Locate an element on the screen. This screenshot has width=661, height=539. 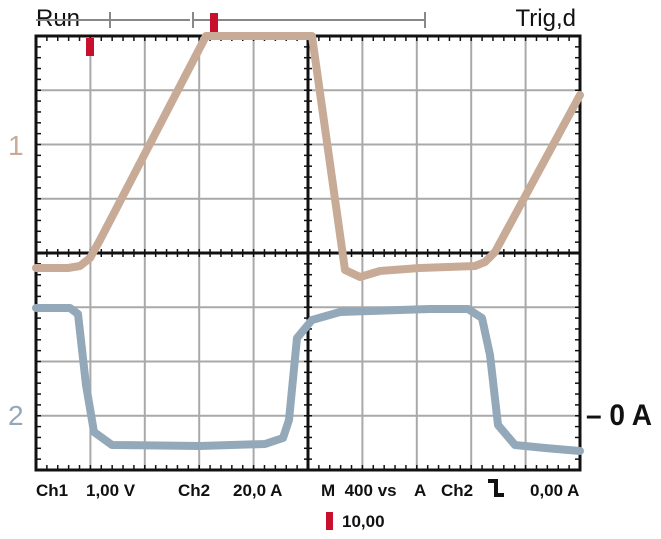
ch2-indicator: 2 is located at coordinates (16, 415).